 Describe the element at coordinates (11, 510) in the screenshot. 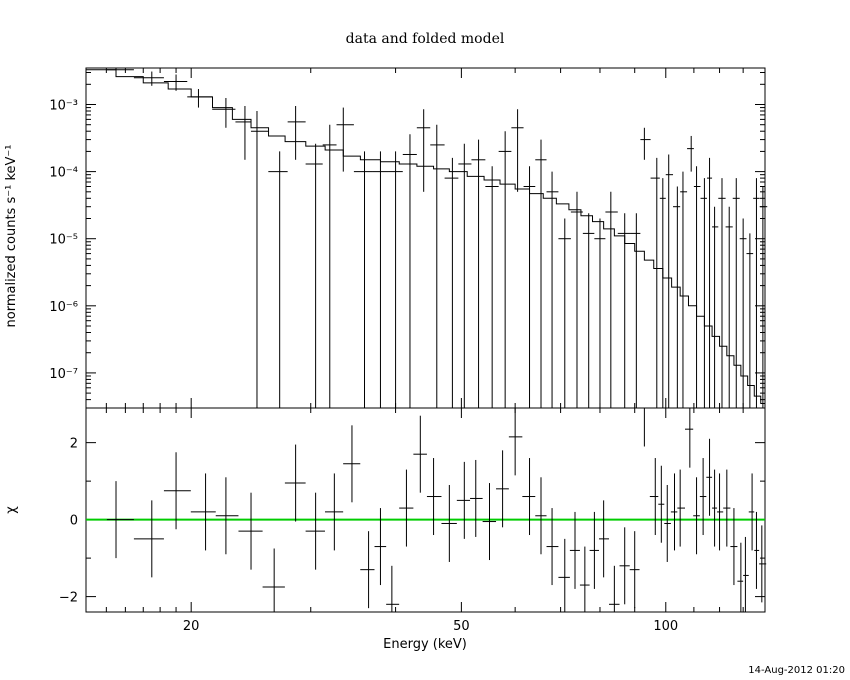

I see `residual-y-axis-label: χ` at that location.